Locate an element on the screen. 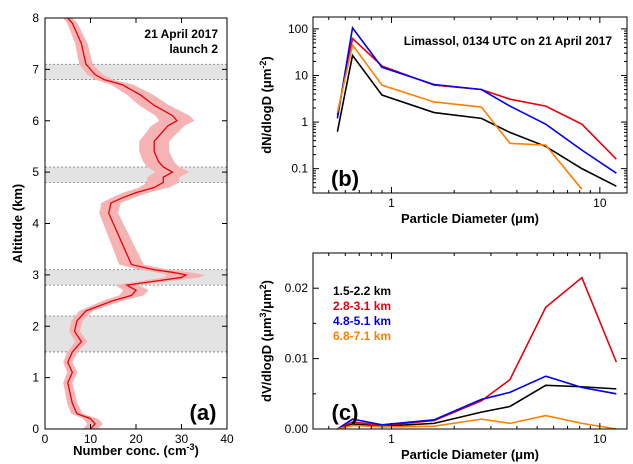 The width and height of the screenshot is (633, 464). x-tick-label: 20 is located at coordinates (136, 439).